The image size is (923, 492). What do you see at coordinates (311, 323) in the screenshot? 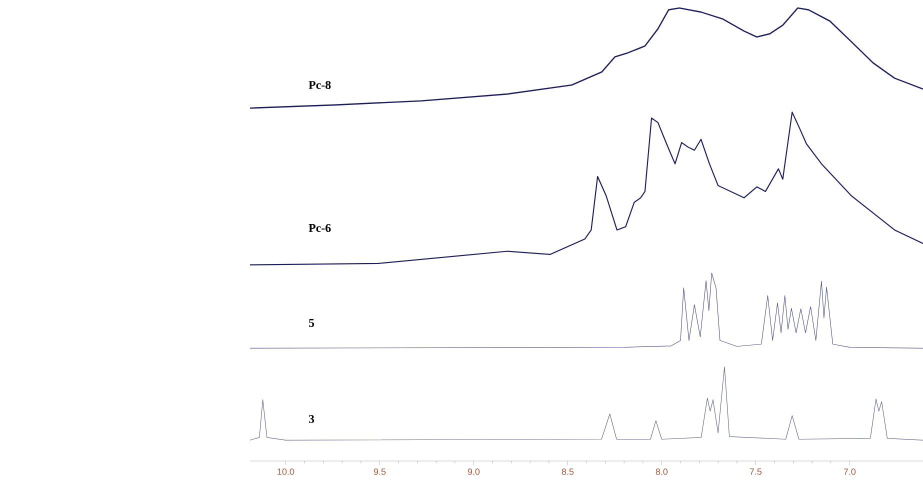
I see `series-label: 5` at bounding box center [311, 323].